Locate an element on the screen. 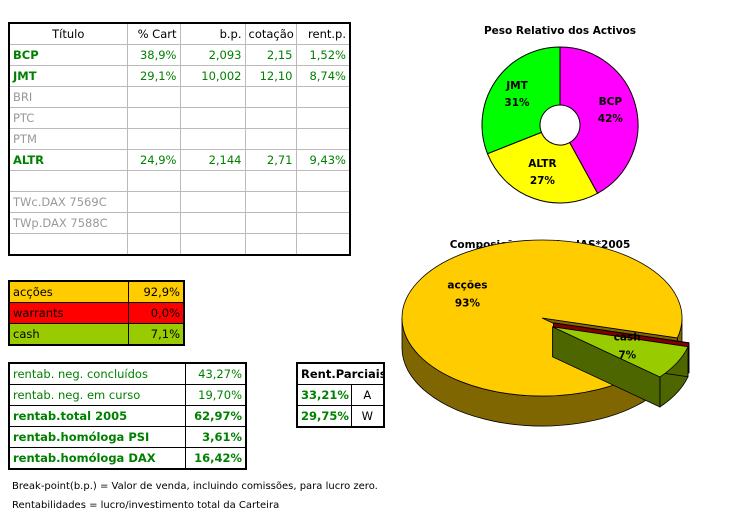 Image resolution: width=733 pixels, height=514 pixels. header-row: Título% Cart b.p. cotação rent.p. is located at coordinates (179, 33).